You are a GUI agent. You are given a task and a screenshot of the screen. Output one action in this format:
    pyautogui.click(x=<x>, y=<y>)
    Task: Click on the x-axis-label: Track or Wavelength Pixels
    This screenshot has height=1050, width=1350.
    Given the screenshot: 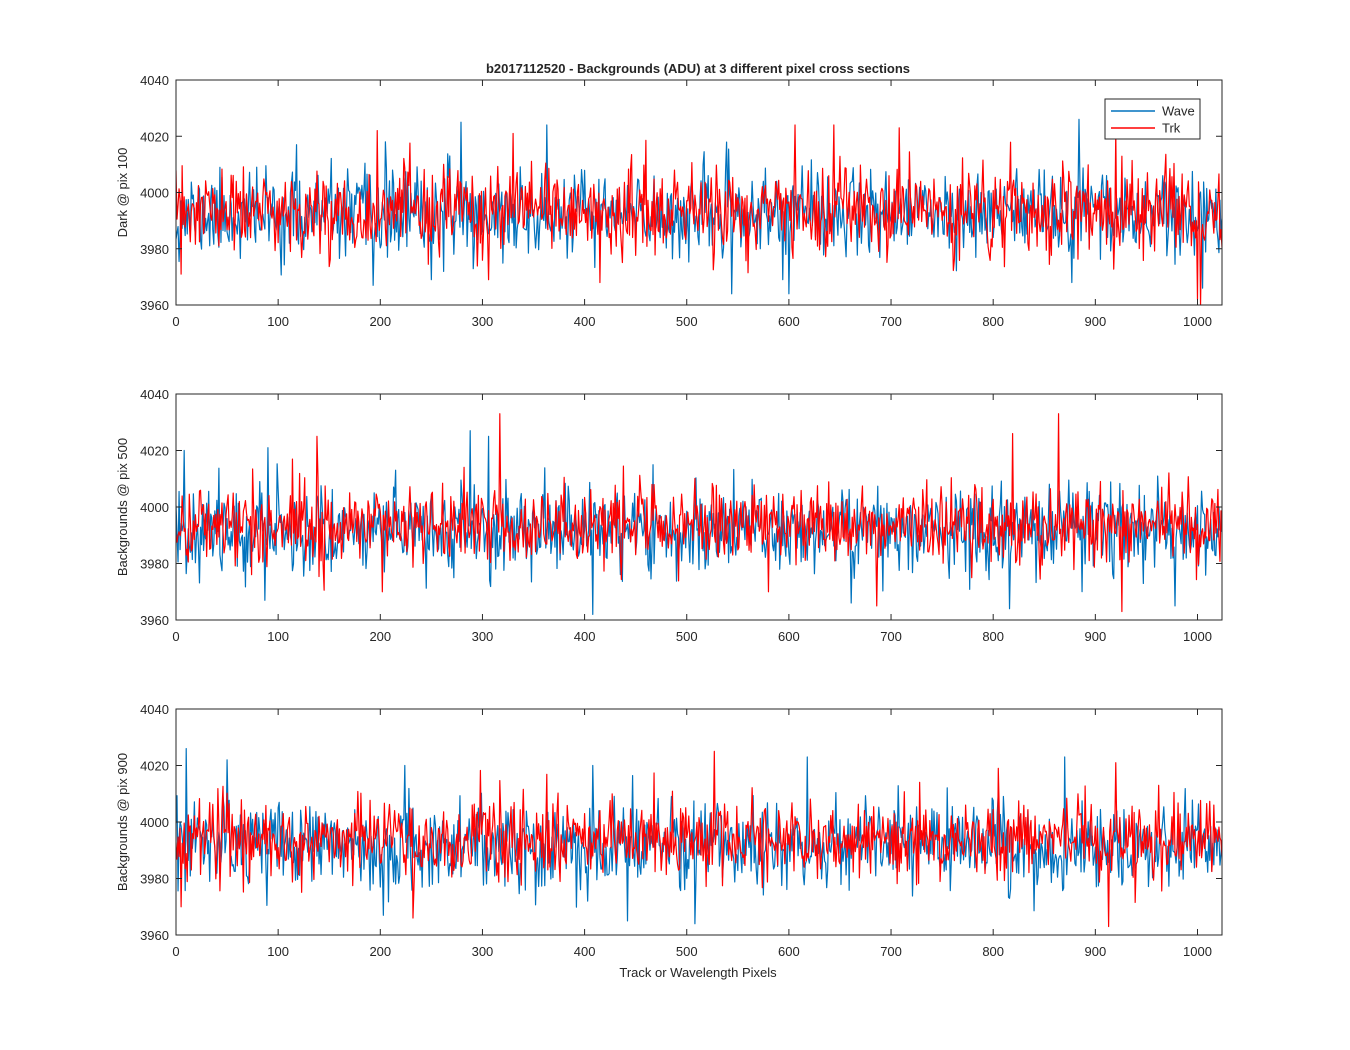 What is the action you would take?
    pyautogui.click(x=698, y=972)
    